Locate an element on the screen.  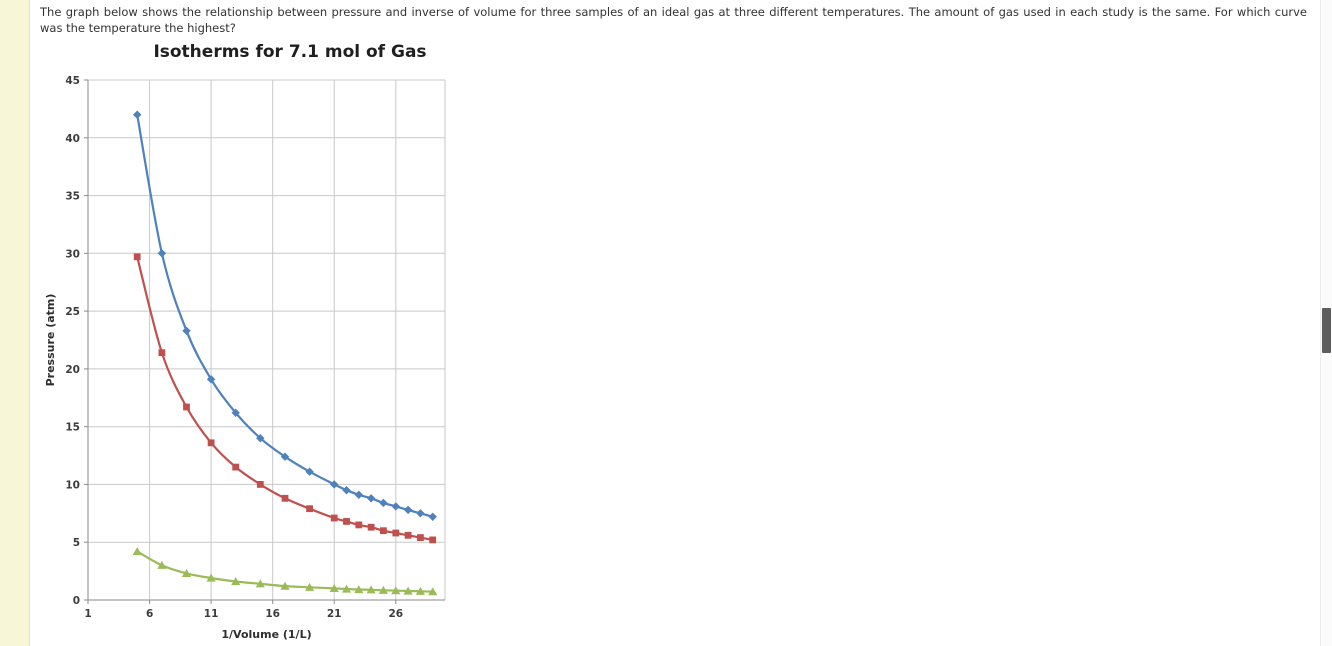
y-tick-label: 20 is located at coordinates (72, 370).